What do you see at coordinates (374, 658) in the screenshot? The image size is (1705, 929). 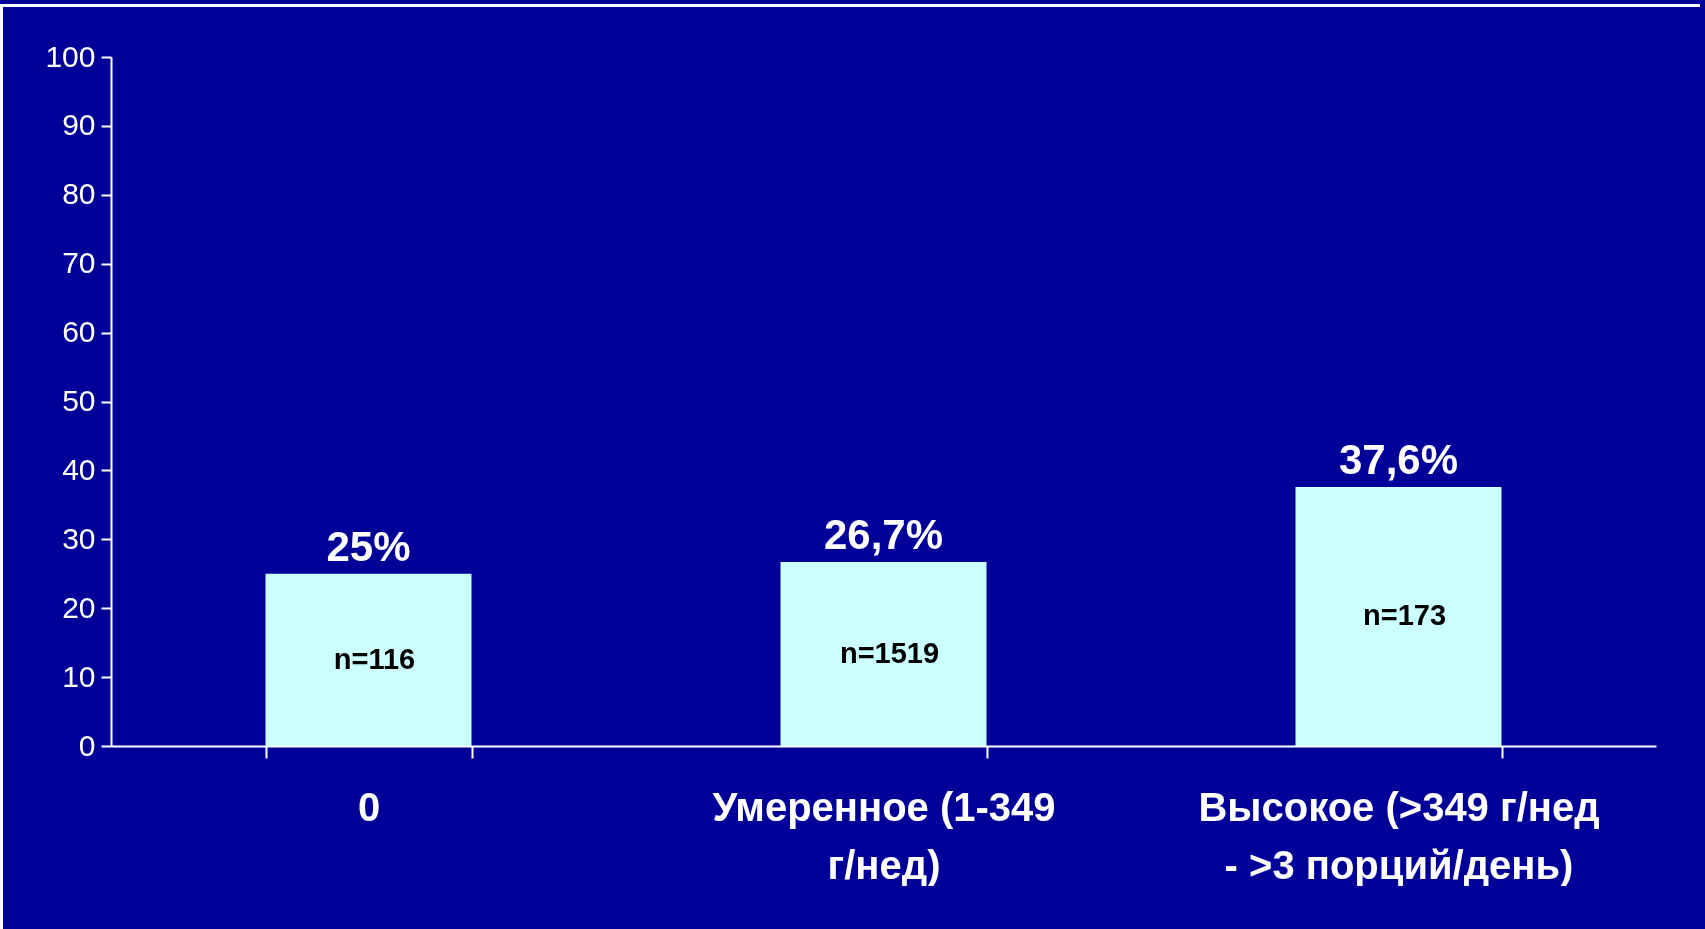 I see `annotation: n=116` at bounding box center [374, 658].